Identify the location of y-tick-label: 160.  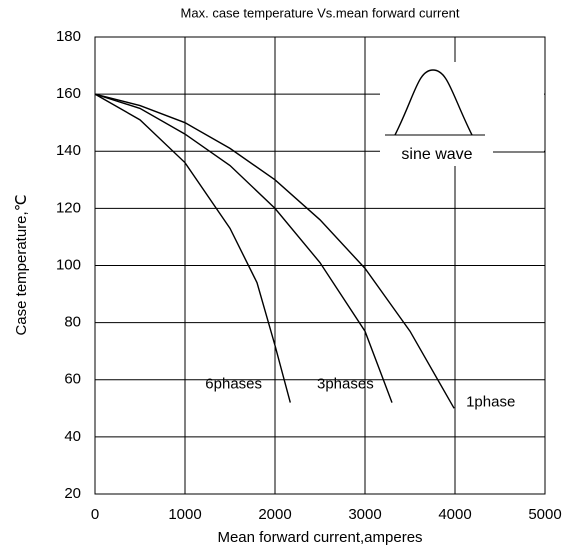
(68, 93).